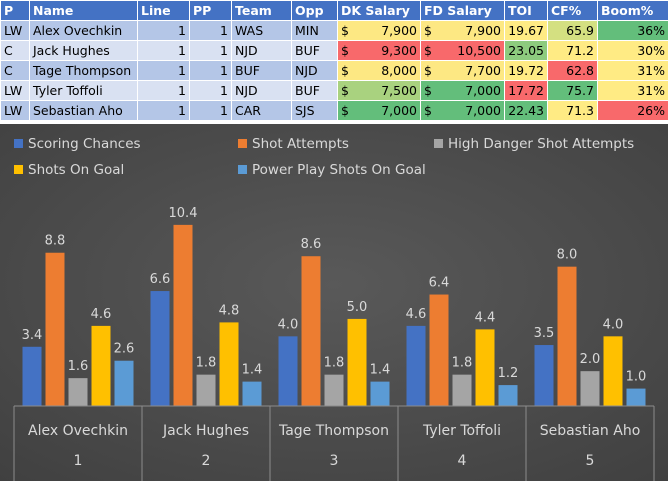 This screenshot has height=481, width=668. What do you see at coordinates (32, 335) in the screenshot?
I see `data-label: 3.4` at bounding box center [32, 335].